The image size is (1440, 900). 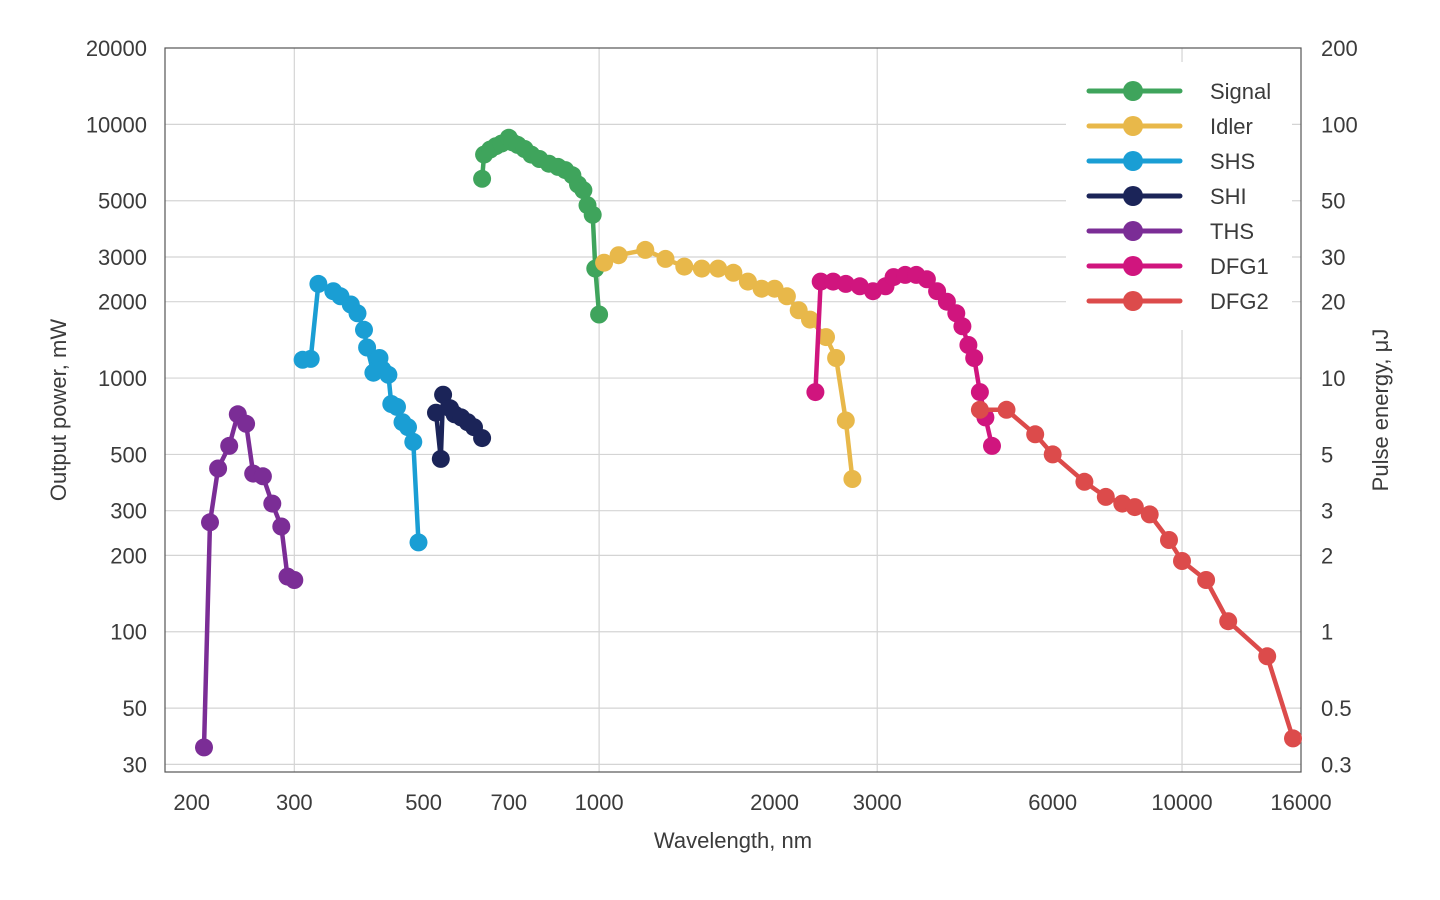 What do you see at coordinates (1170, 161) in the screenshot?
I see `legend-item-shs: SHS` at bounding box center [1170, 161].